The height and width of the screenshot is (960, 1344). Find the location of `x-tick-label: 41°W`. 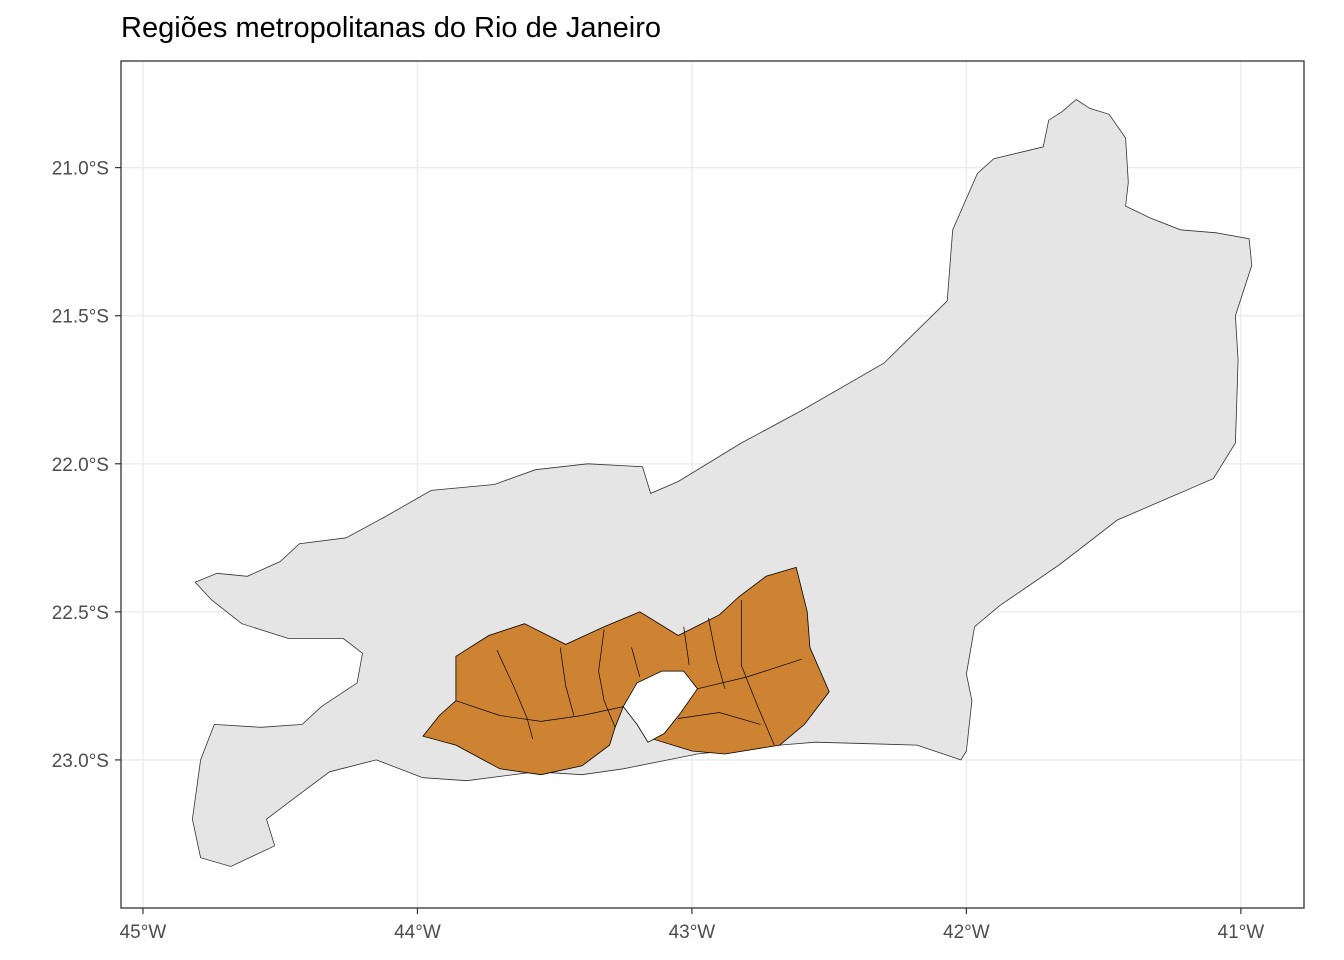

x-tick-label: 41°W is located at coordinates (1241, 932).